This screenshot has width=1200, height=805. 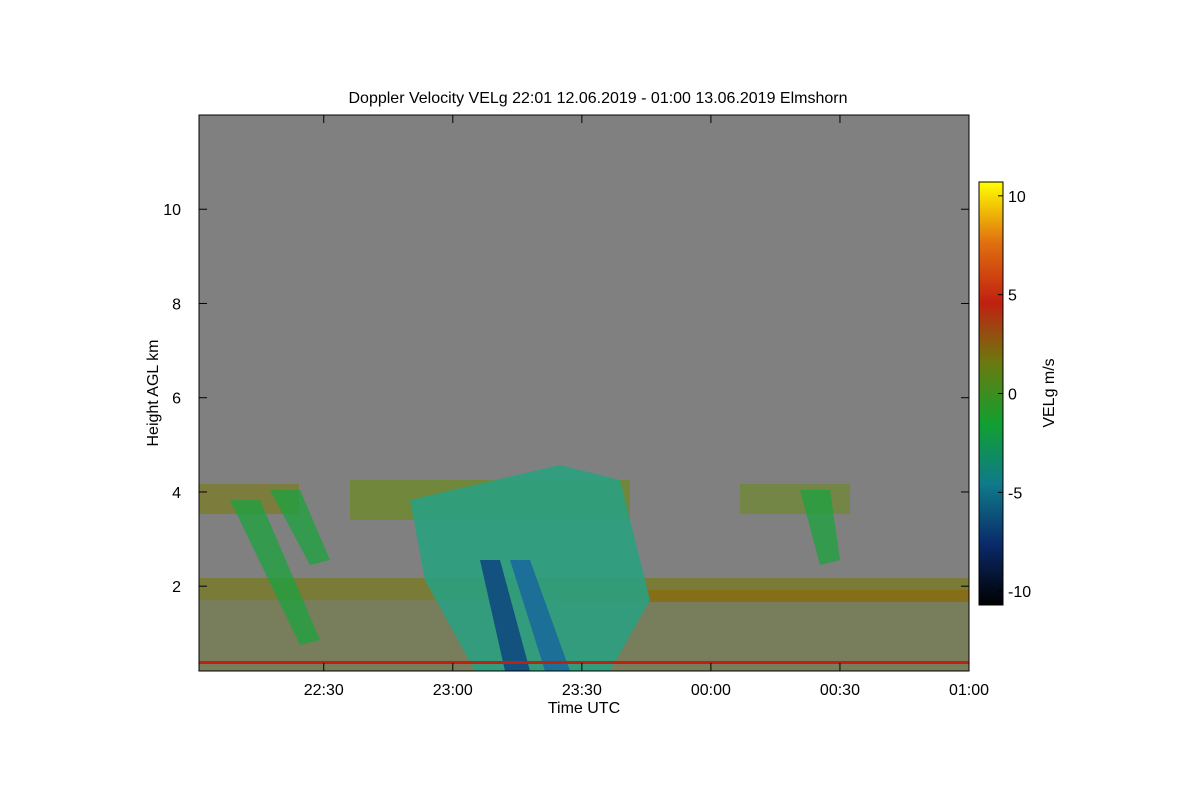 What do you see at coordinates (584, 708) in the screenshot?
I see `x-axis-label: Time UTC` at bounding box center [584, 708].